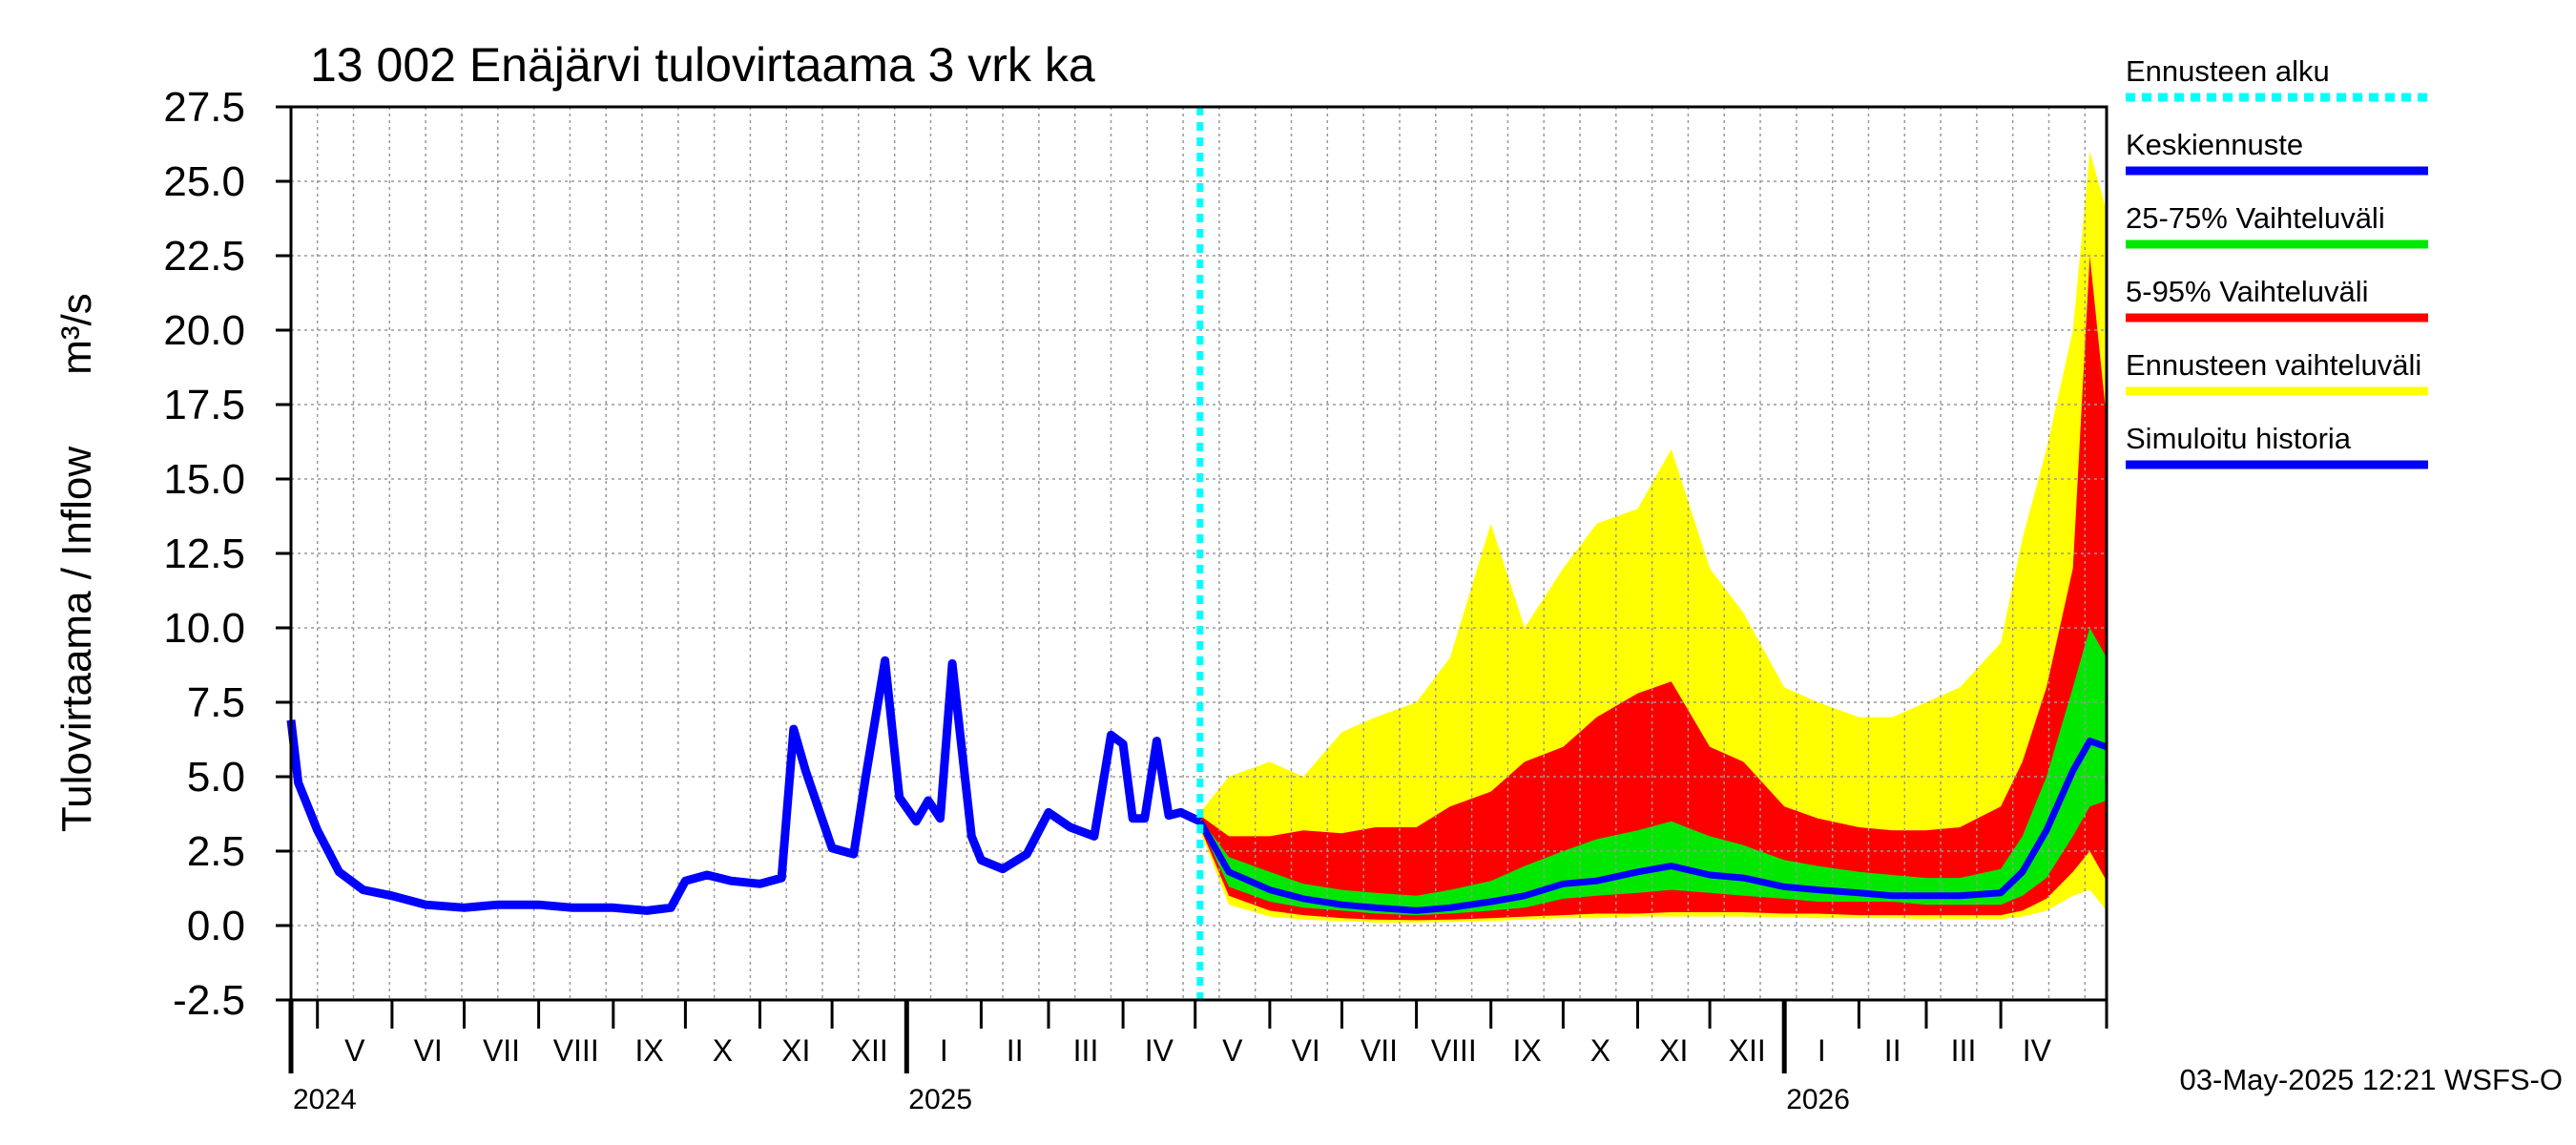  I want to click on p25-75-band, so click(1653, 772).